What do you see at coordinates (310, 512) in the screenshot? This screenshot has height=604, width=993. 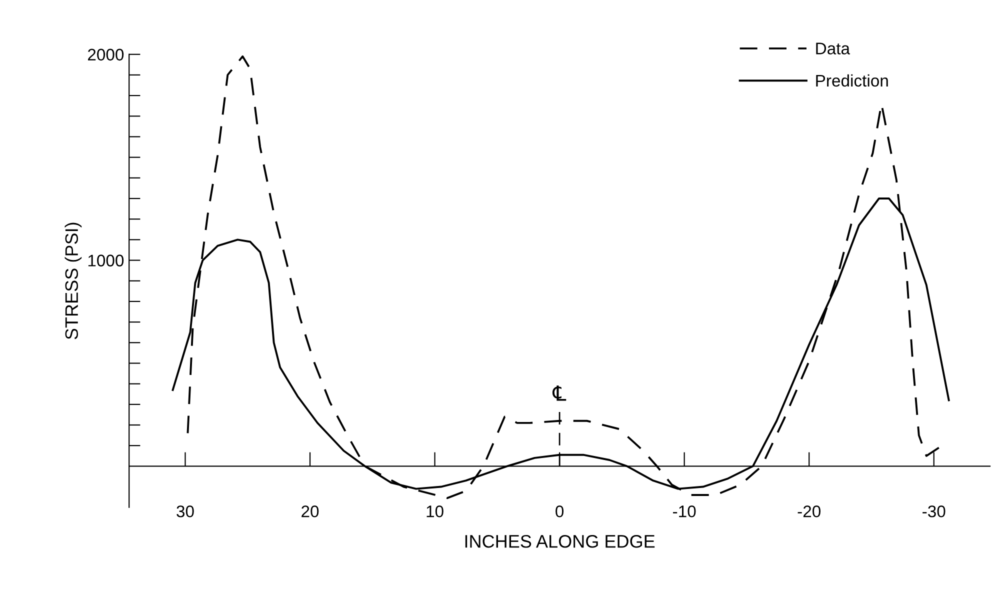 I see `x-tick-label: 20` at bounding box center [310, 512].